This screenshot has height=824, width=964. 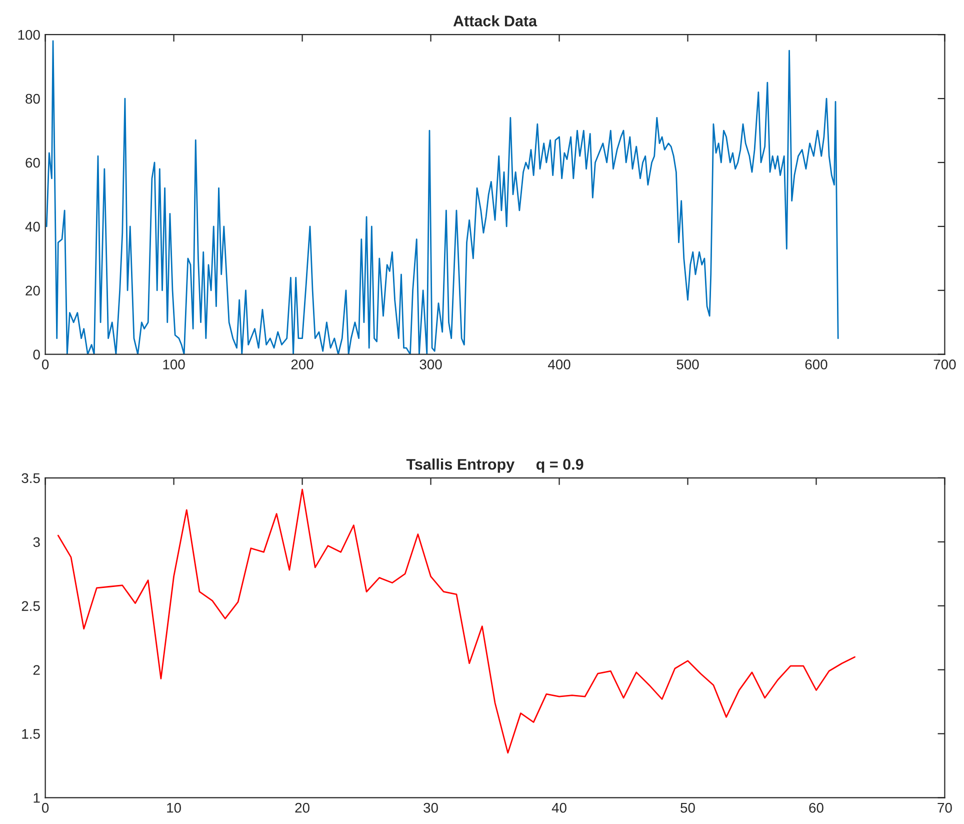 What do you see at coordinates (495, 465) in the screenshot?
I see `chart-title: Tsallis Entropy q = 0.9` at bounding box center [495, 465].